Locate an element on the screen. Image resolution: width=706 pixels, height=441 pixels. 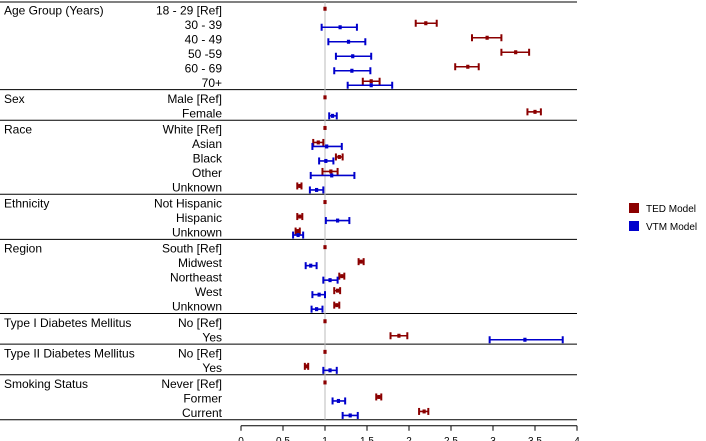
row-label: Female is located at coordinates (202, 113).